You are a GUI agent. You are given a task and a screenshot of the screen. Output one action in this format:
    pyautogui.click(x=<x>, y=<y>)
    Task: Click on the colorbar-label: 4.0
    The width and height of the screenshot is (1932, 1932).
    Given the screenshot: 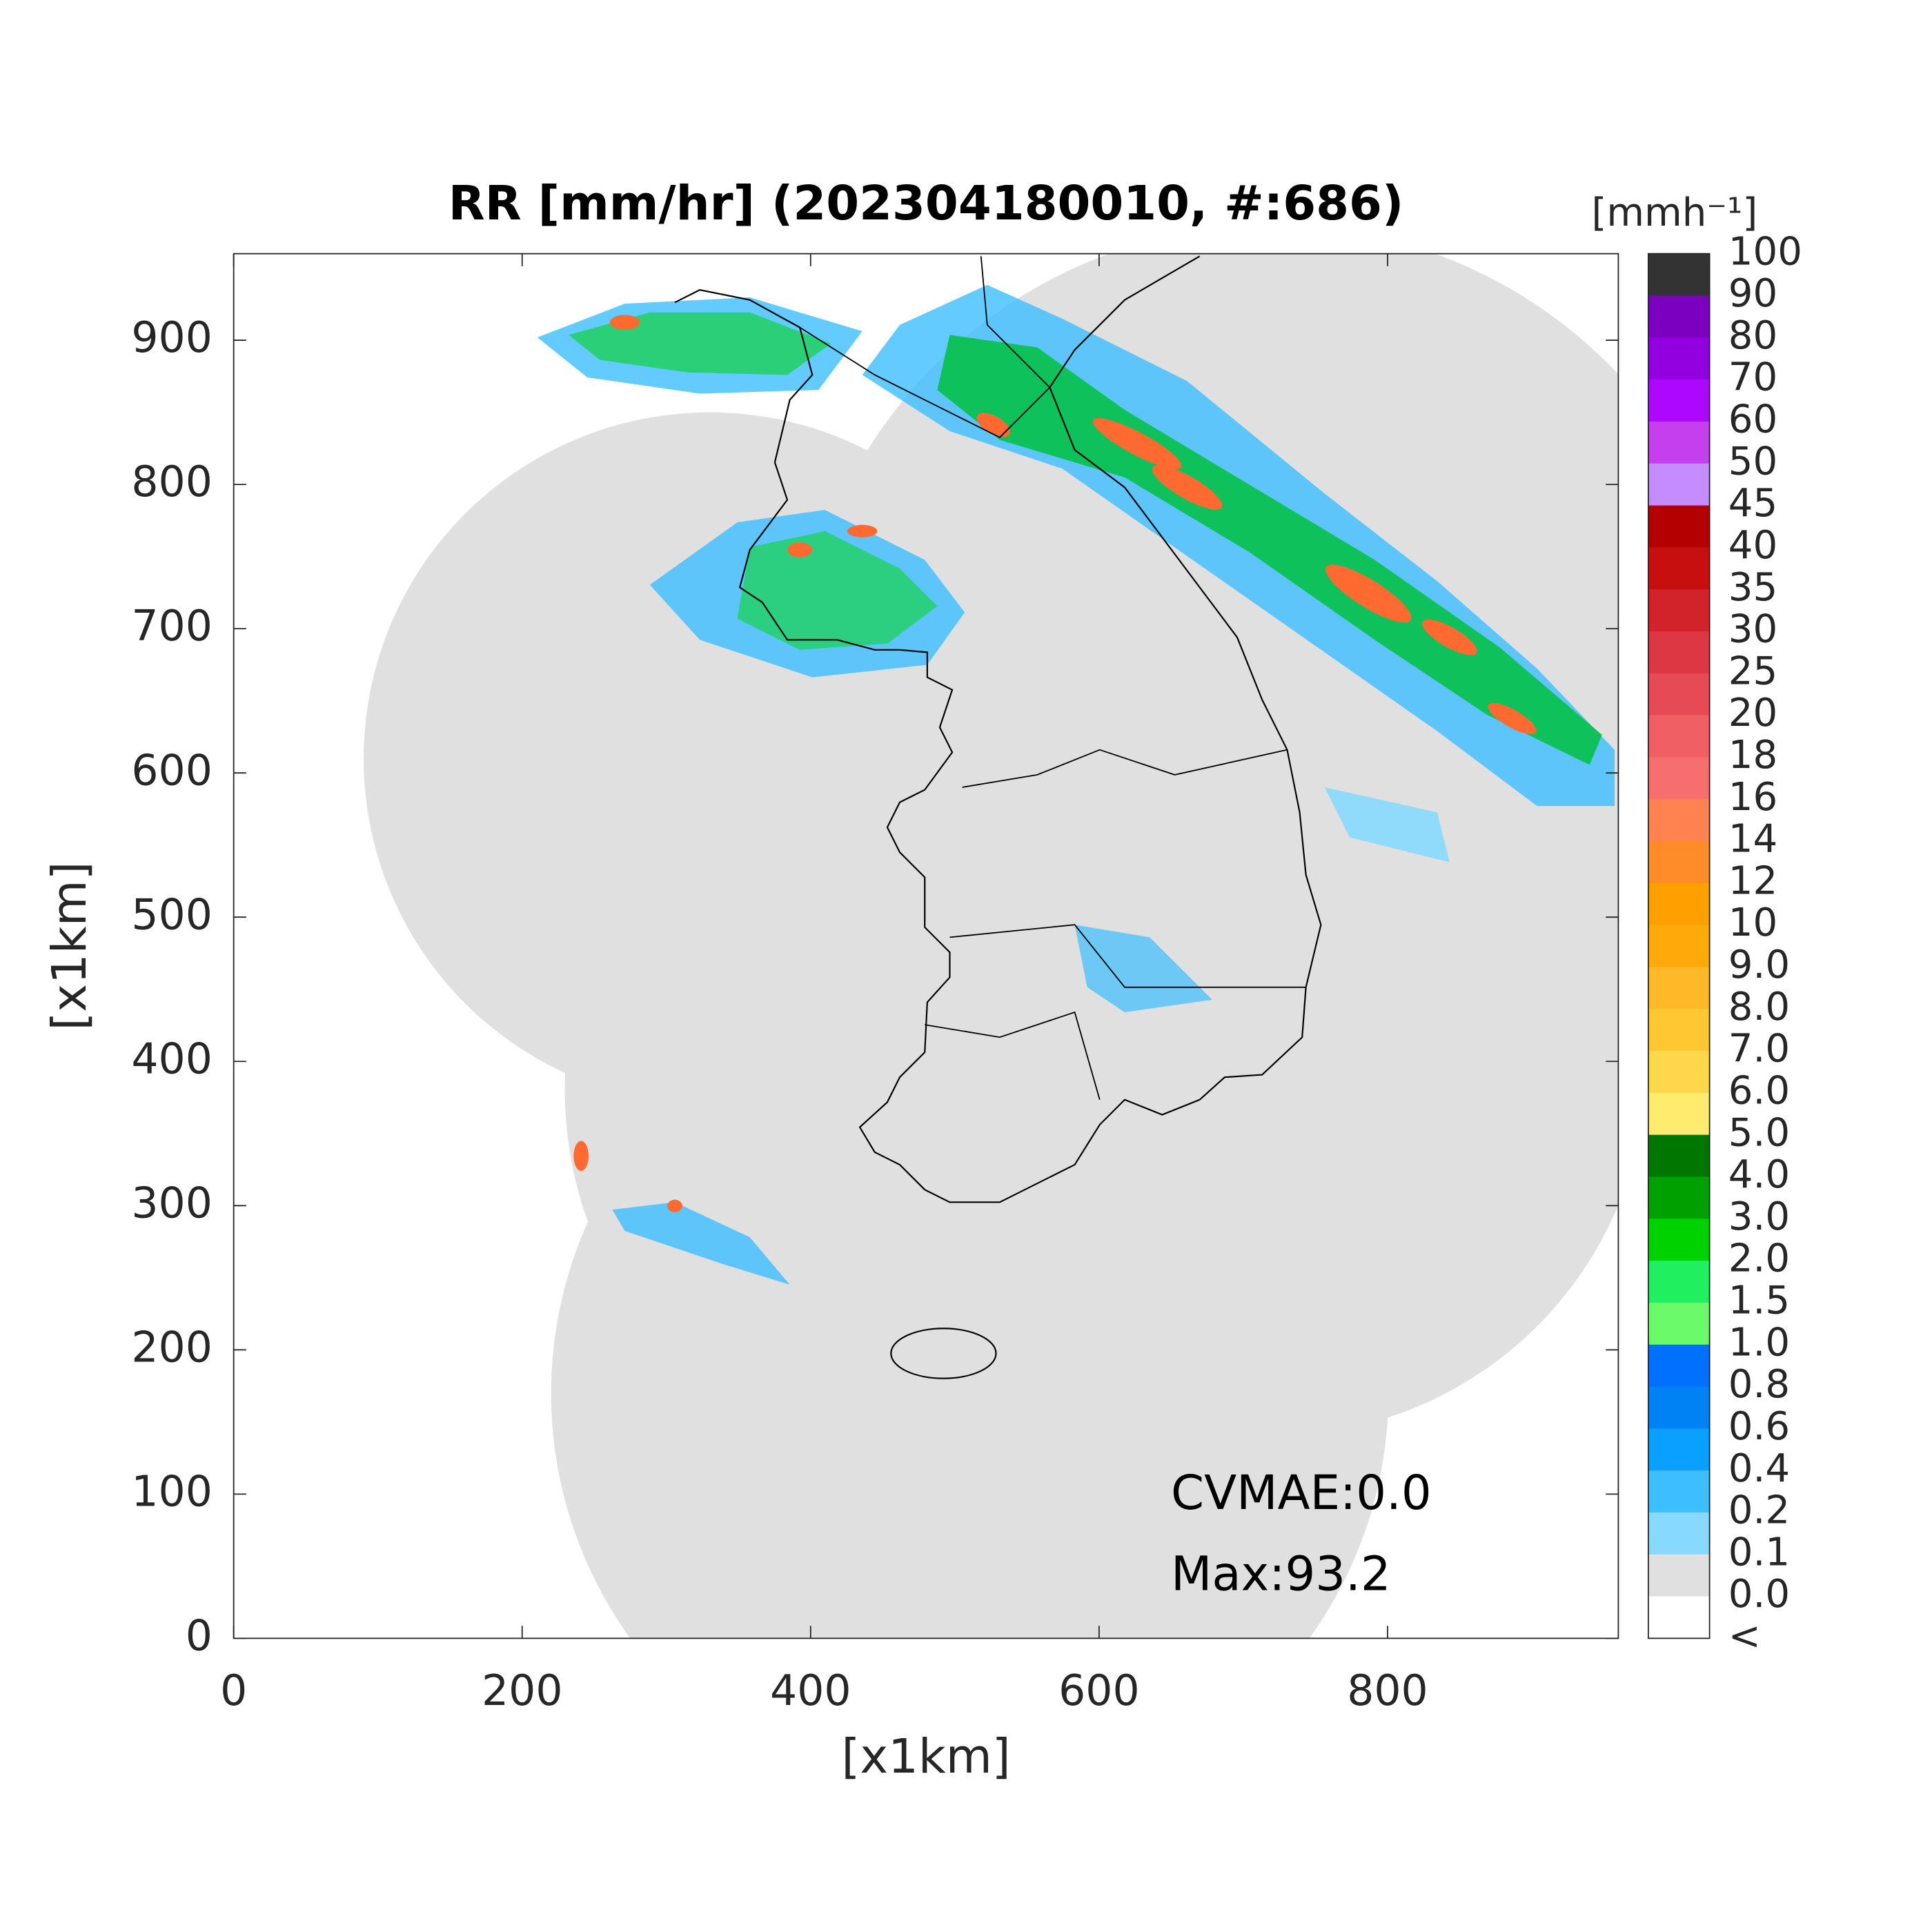 What is the action you would take?
    pyautogui.click(x=1759, y=1174)
    